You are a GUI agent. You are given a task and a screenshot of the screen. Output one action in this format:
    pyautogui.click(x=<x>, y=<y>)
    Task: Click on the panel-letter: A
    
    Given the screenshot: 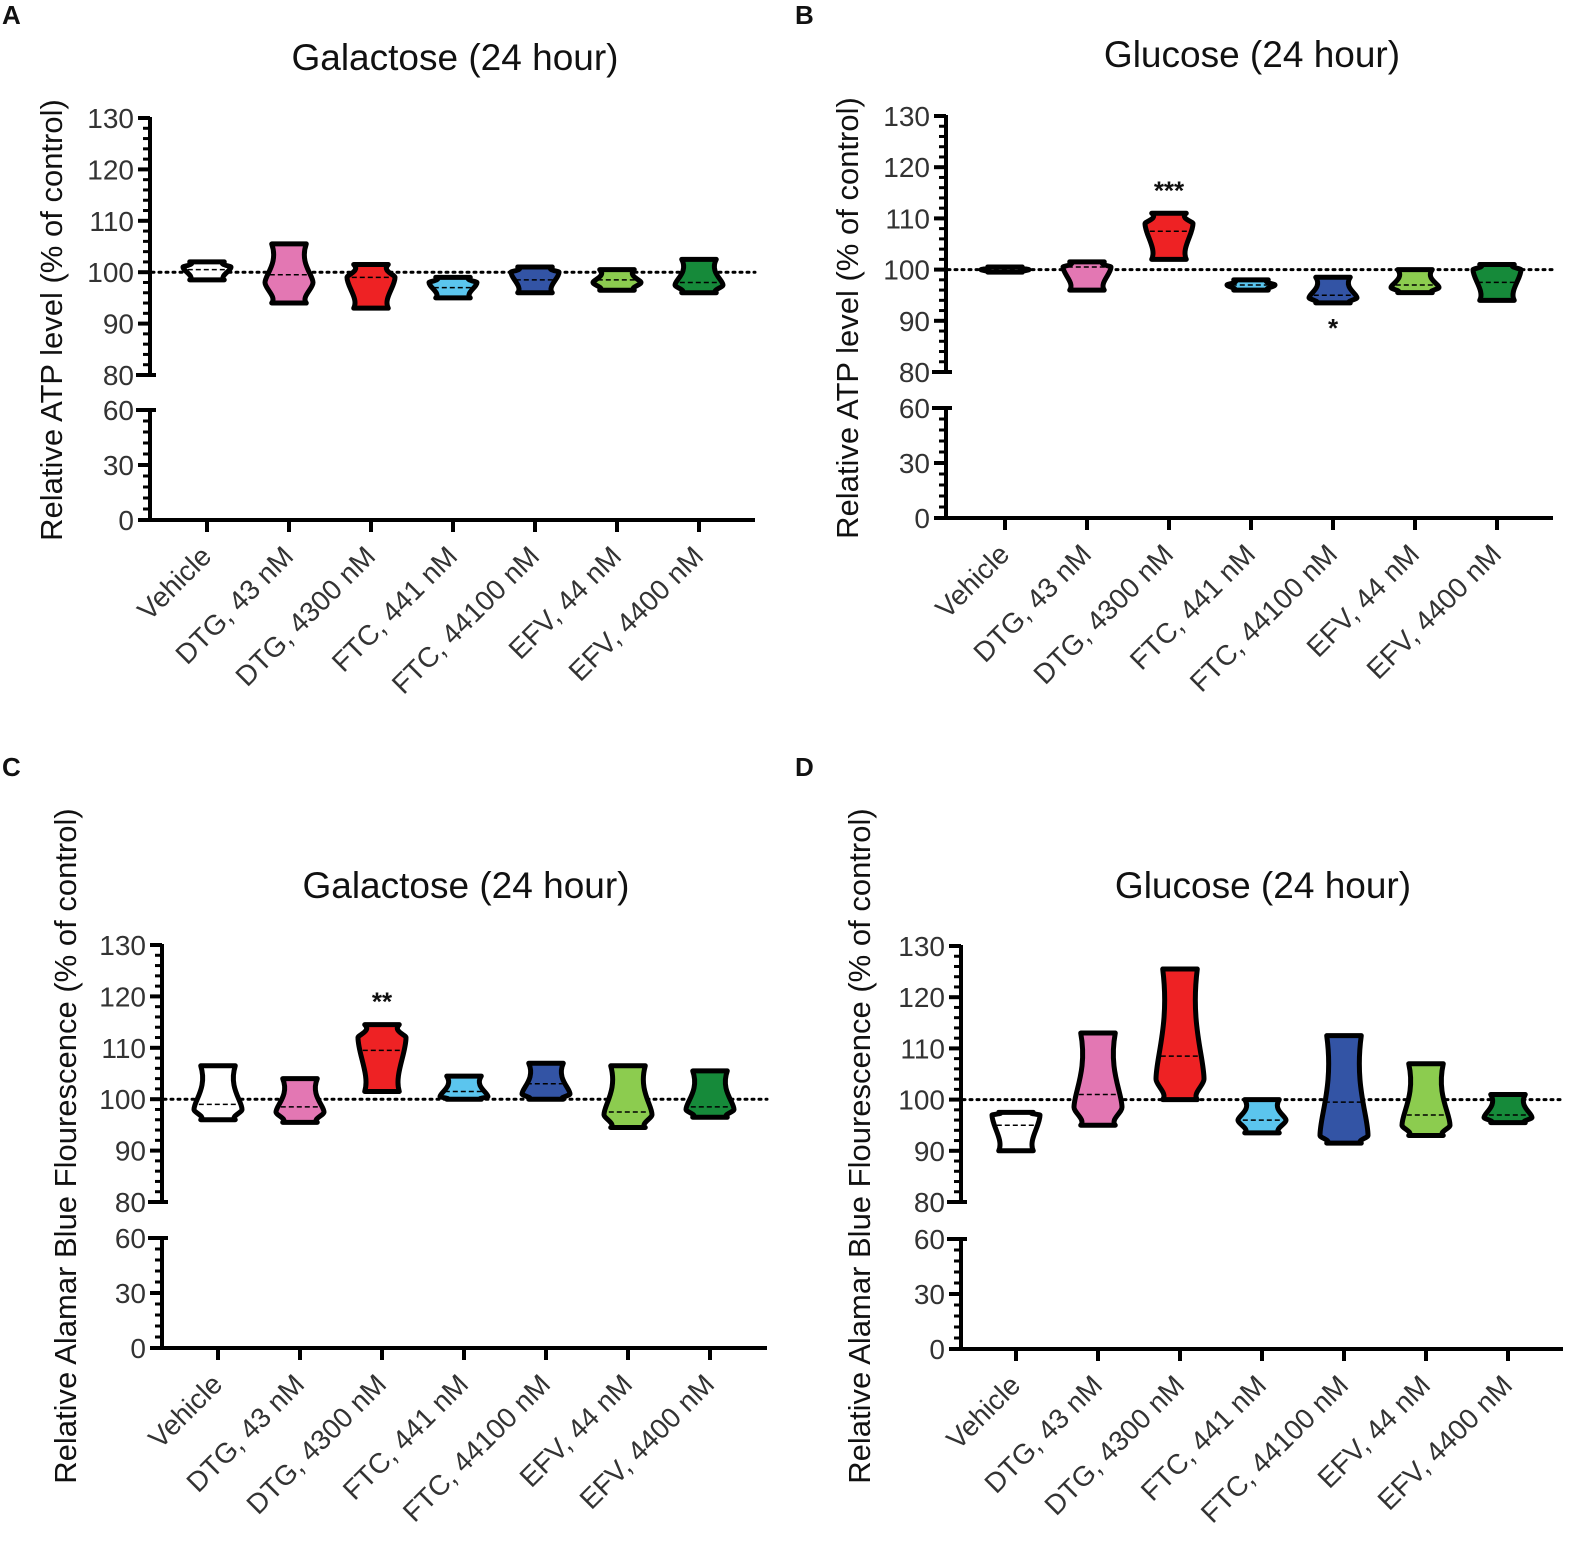 What is the action you would take?
    pyautogui.click(x=11, y=15)
    